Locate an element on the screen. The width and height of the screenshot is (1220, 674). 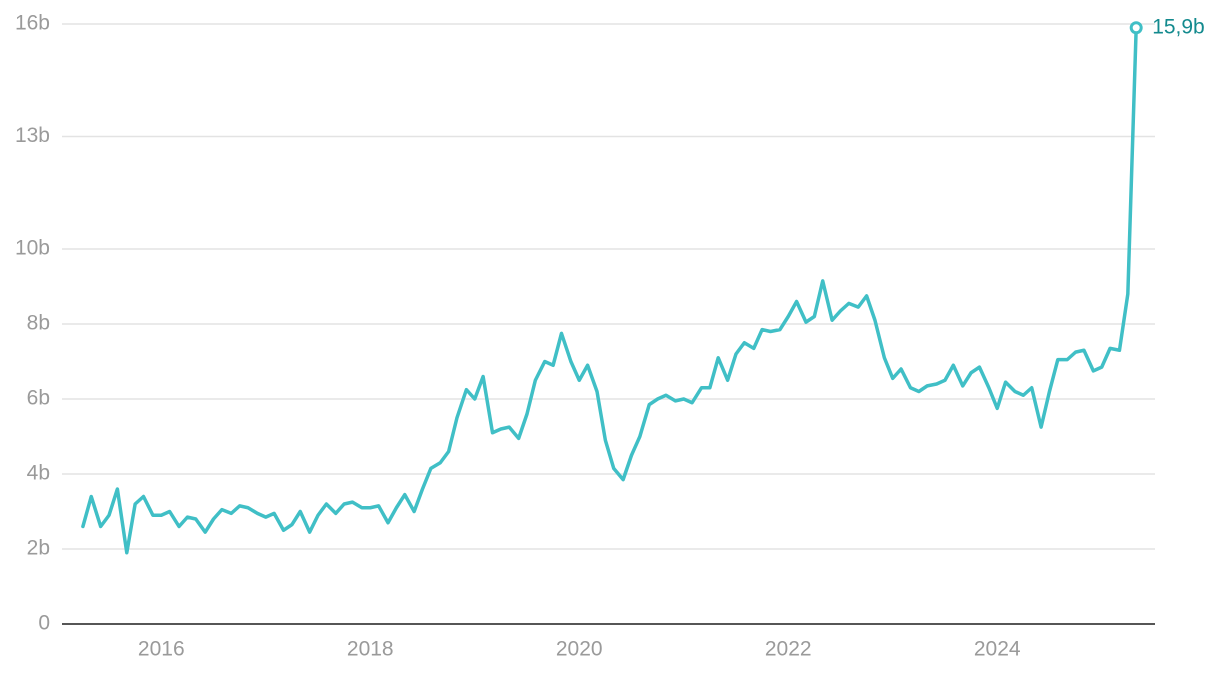
y-tick-label: 13b is located at coordinates (32, 135).